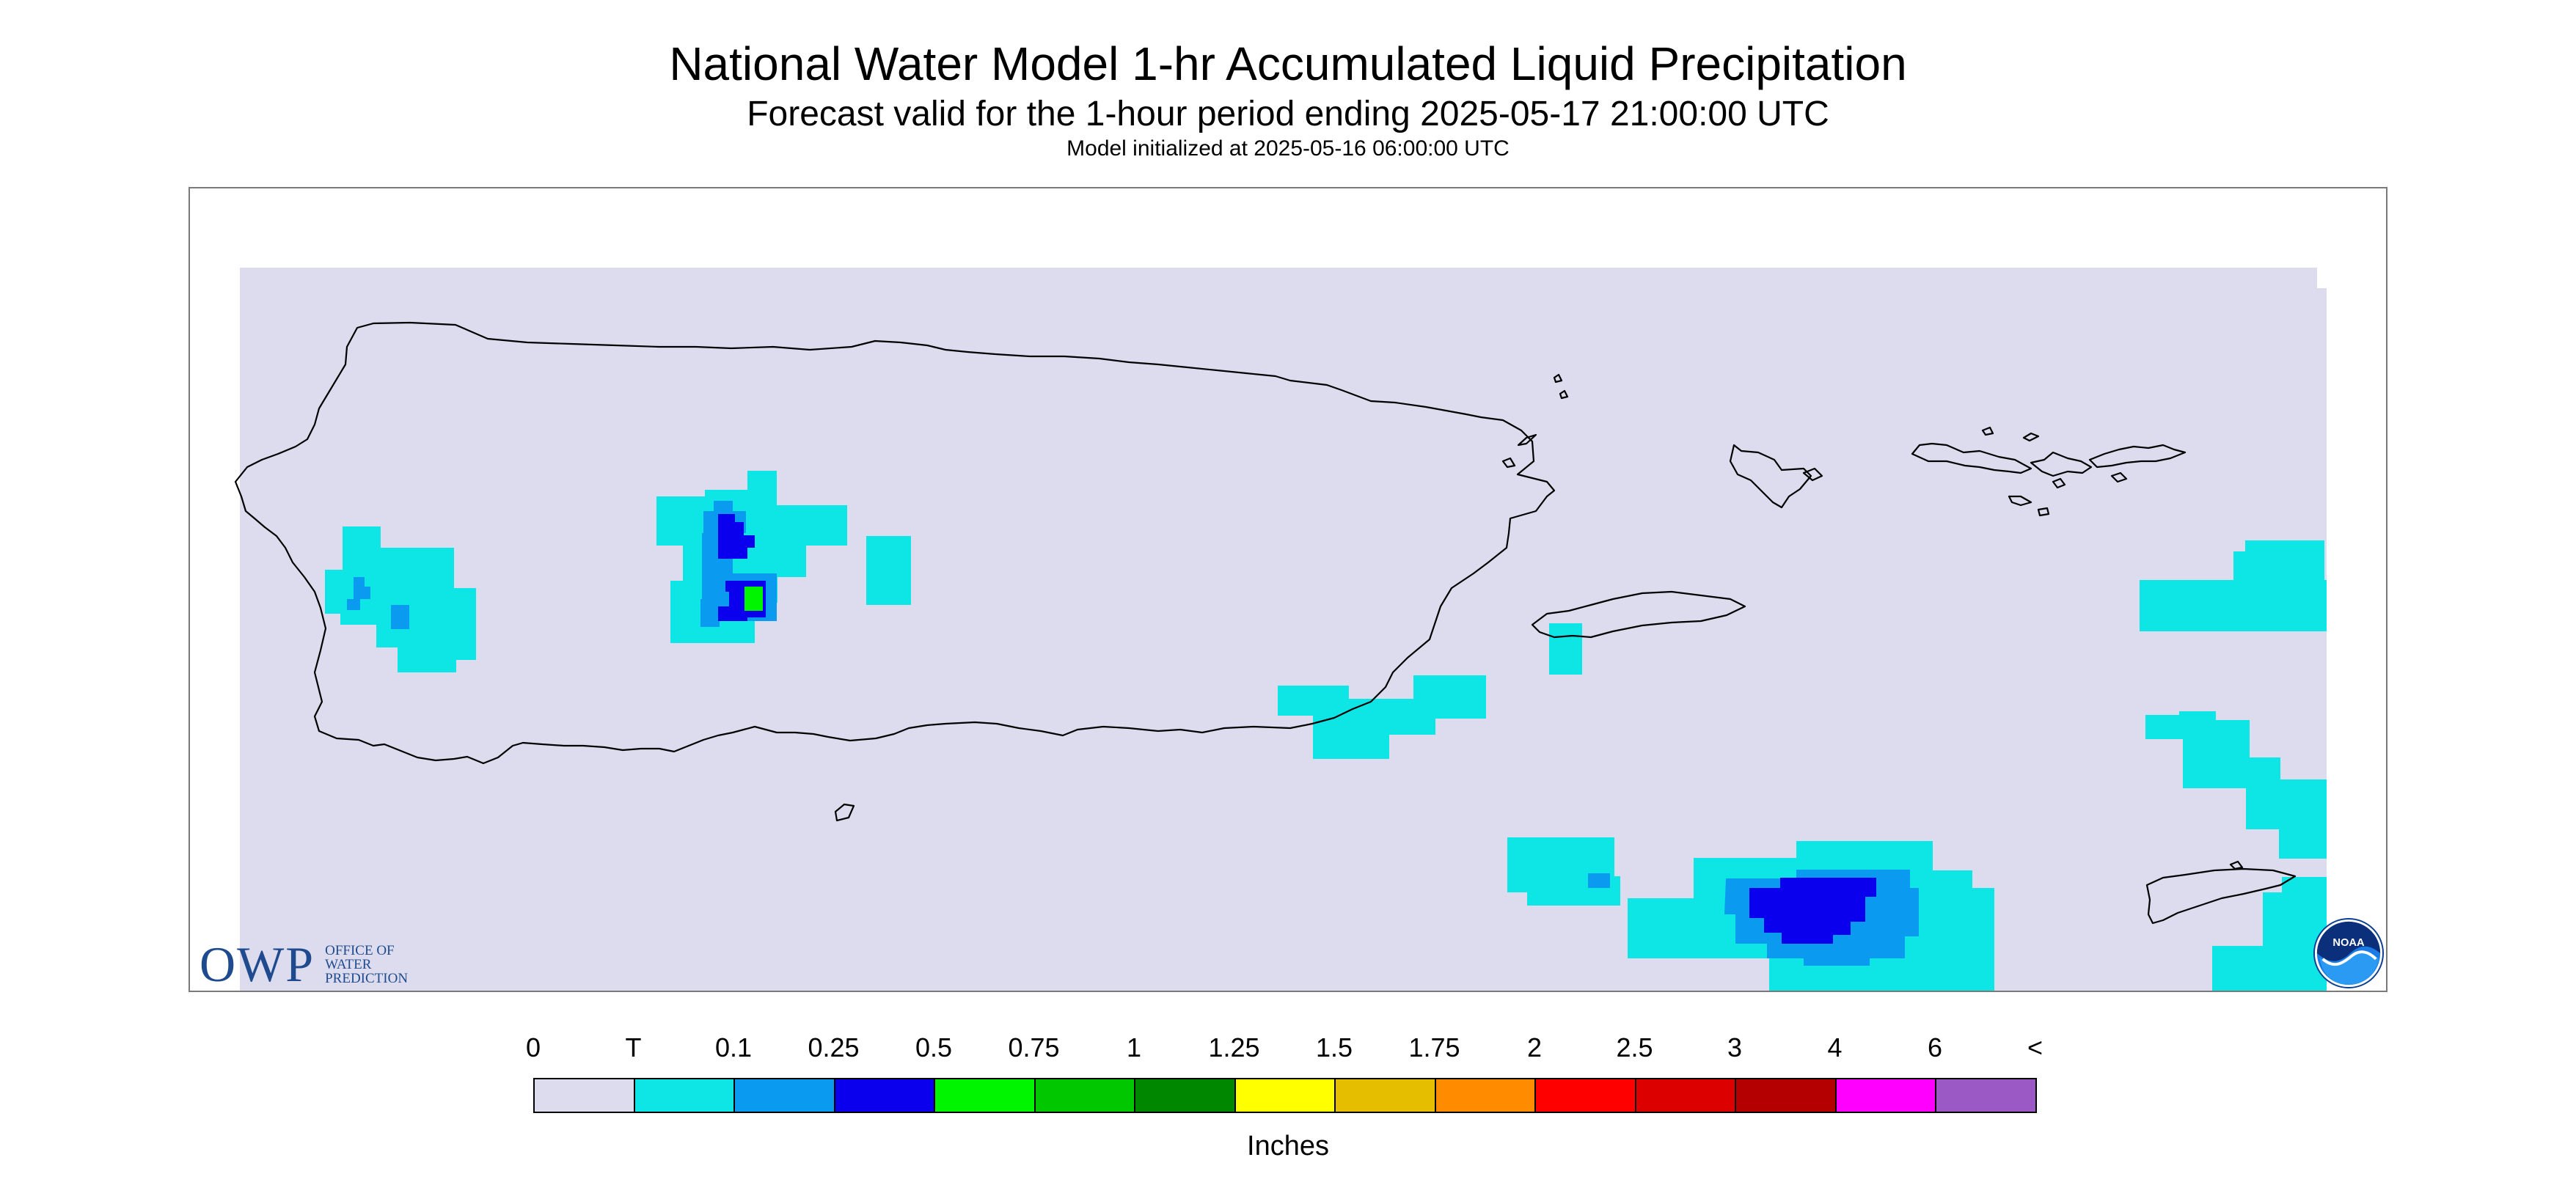 The width and height of the screenshot is (2576, 1182). I want to click on noaa-logo-text: NOAA, so click(2348, 943).